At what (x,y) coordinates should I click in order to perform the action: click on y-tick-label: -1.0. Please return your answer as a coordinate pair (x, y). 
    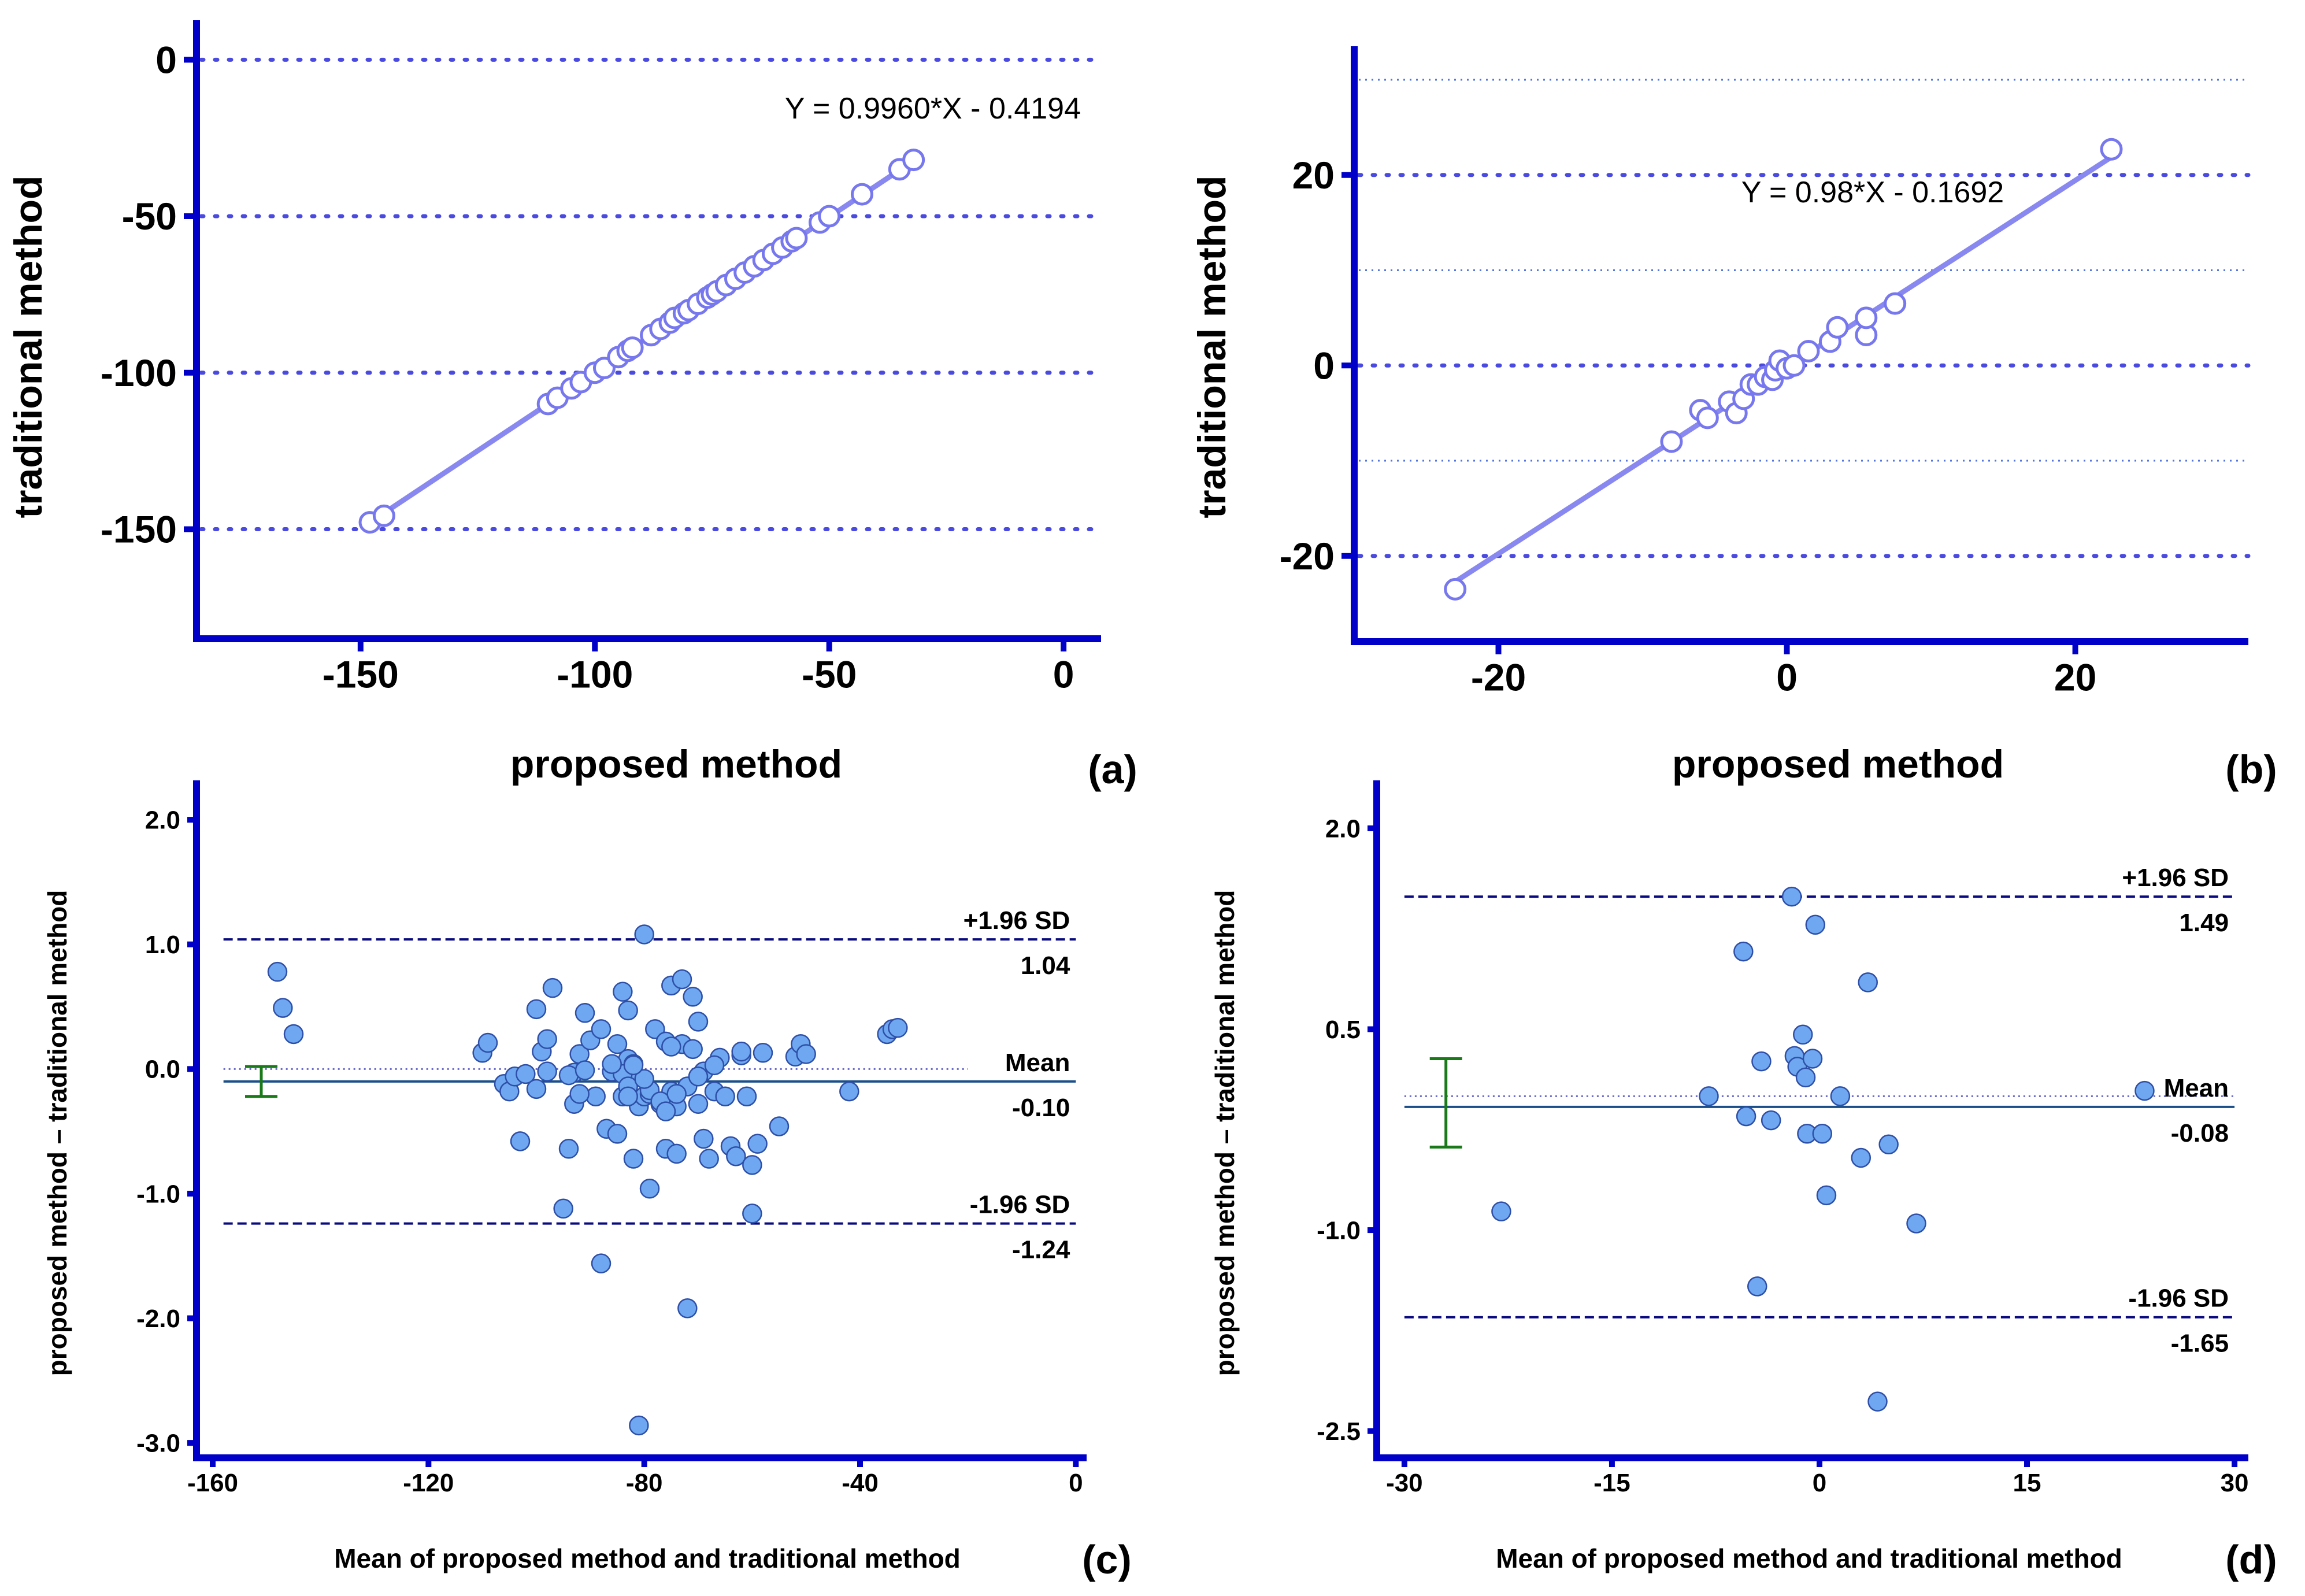
    Looking at the image, I should click on (1339, 1231).